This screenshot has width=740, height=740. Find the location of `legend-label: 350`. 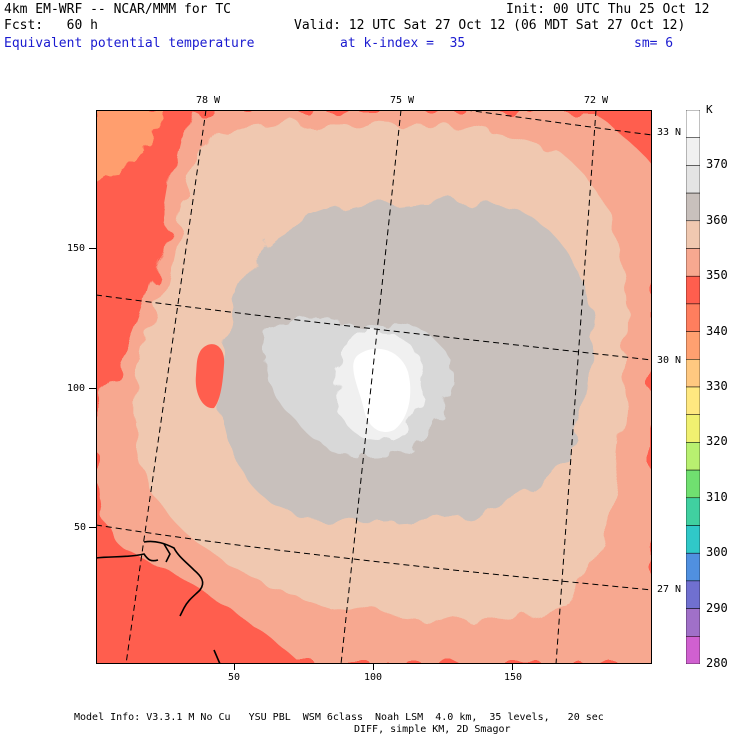

legend-label: 350 is located at coordinates (717, 275).